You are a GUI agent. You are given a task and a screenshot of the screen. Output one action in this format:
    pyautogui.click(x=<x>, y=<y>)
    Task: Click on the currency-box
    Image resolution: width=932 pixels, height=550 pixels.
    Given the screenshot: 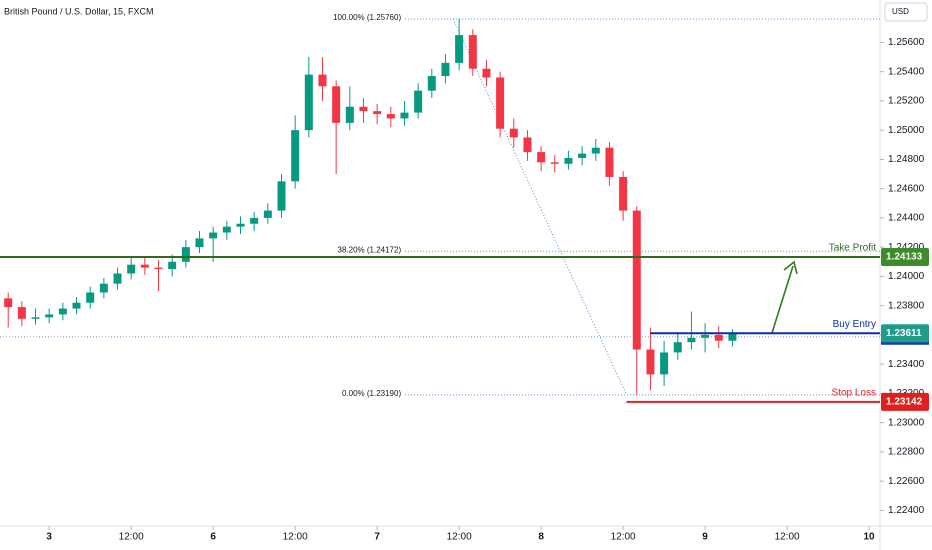 What is the action you would take?
    pyautogui.click(x=906, y=12)
    